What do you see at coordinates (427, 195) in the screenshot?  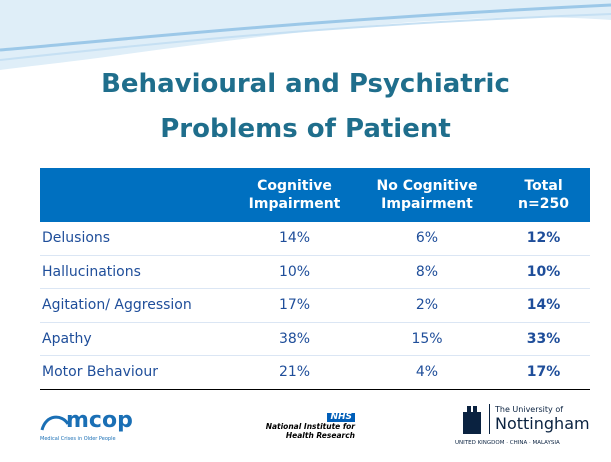 I see `header-cell: No Cognitive Impairment` at bounding box center [427, 195].